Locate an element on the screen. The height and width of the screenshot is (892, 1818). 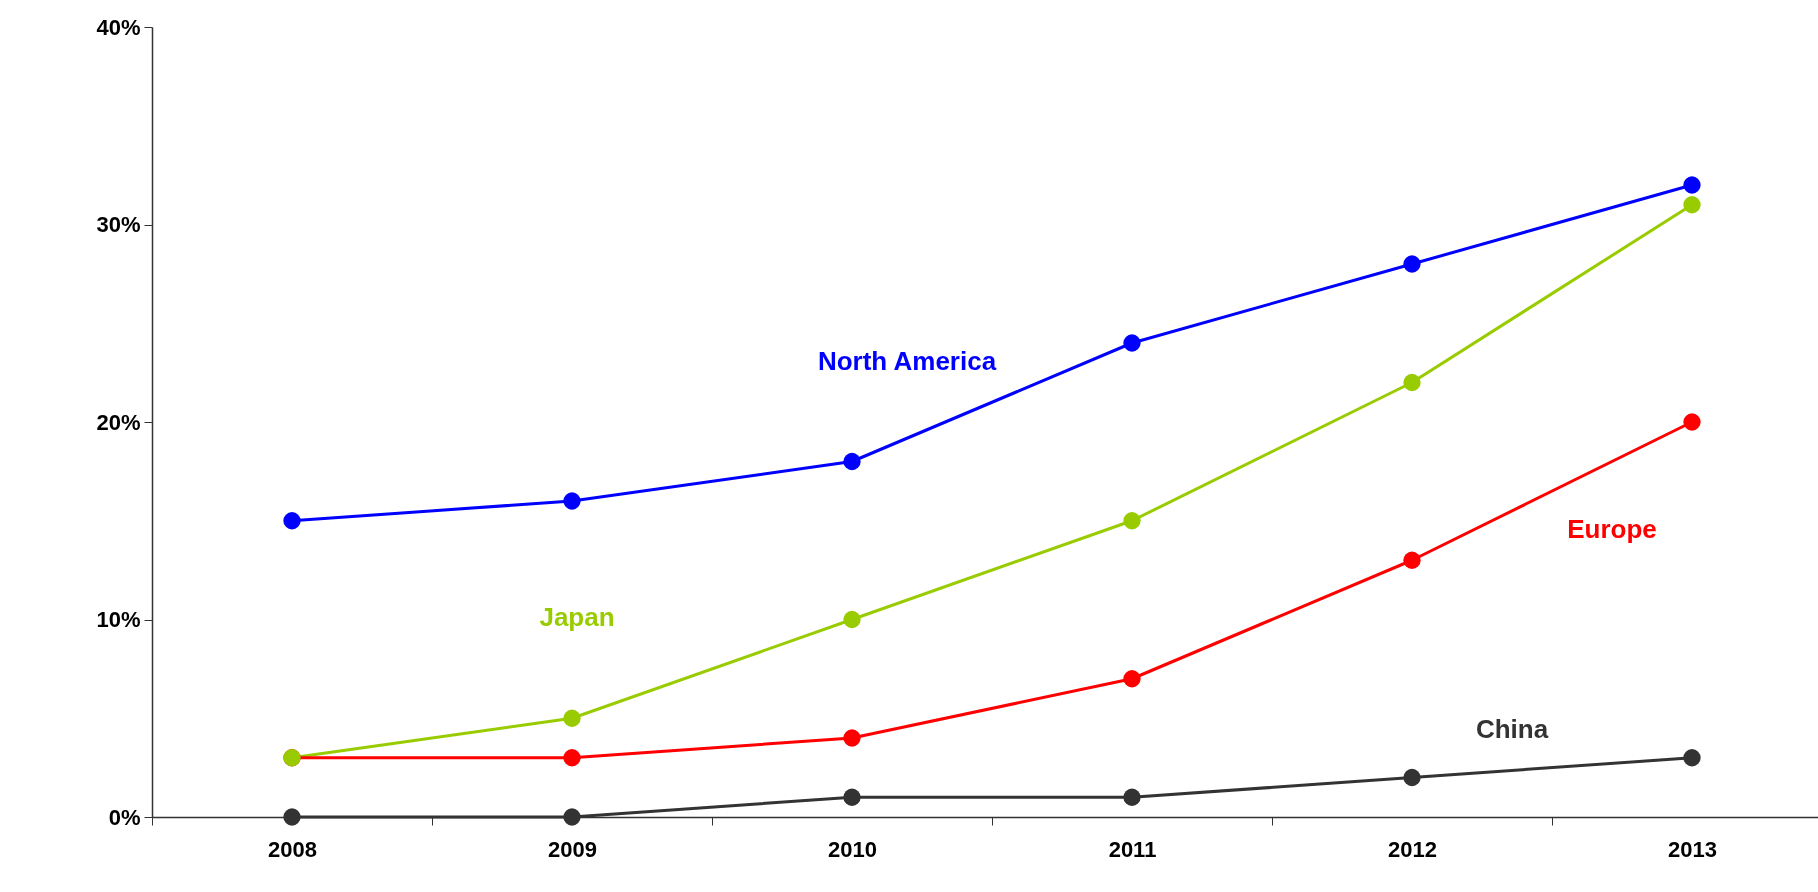
y-tick-label: 0% is located at coordinates (124, 817).